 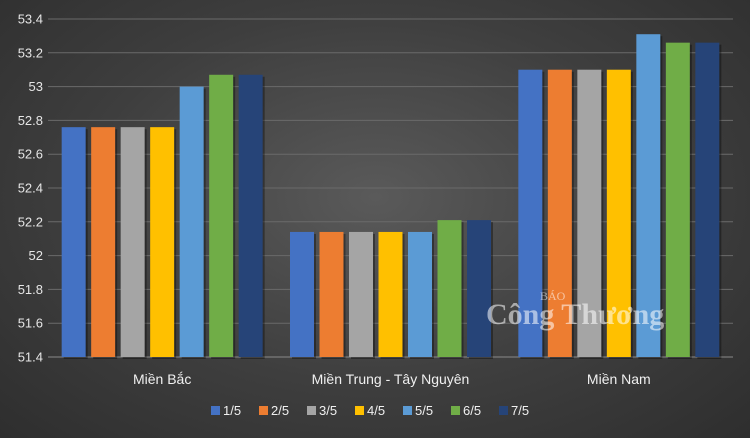 I want to click on y-tick-label: 53.4, so click(x=30, y=19).